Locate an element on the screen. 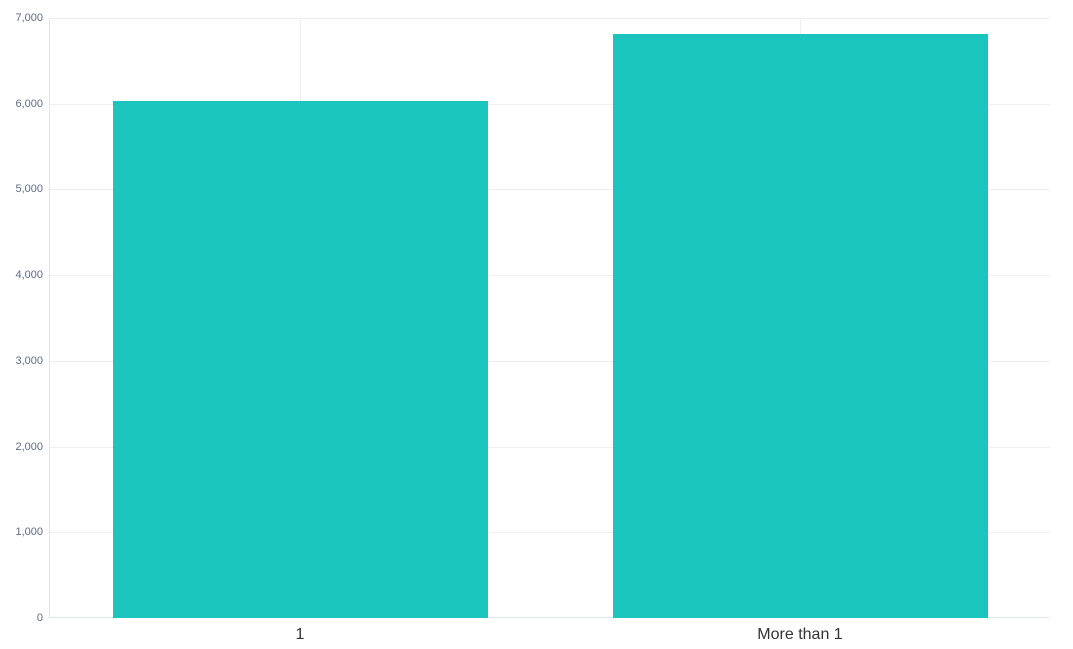  y-tick-label-0: 0 is located at coordinates (39, 618).